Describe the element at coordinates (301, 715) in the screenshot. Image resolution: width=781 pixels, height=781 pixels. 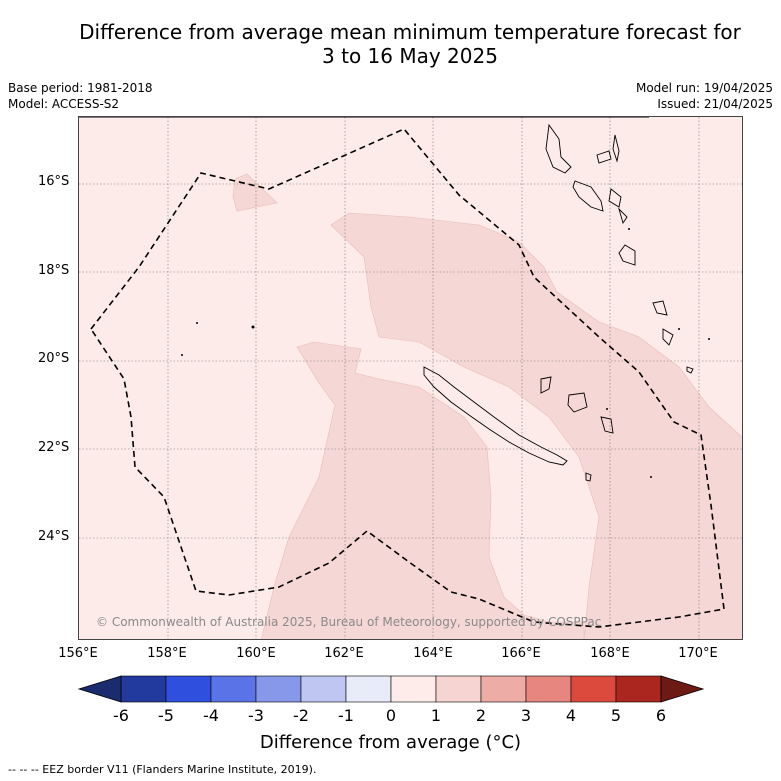
I see `colorbar-tick-label: -2` at that location.